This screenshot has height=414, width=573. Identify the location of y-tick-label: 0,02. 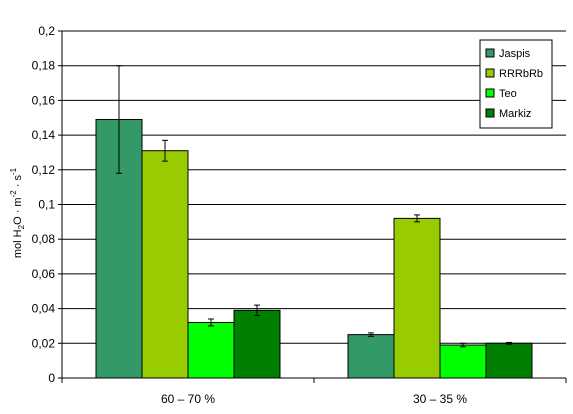
(44, 343).